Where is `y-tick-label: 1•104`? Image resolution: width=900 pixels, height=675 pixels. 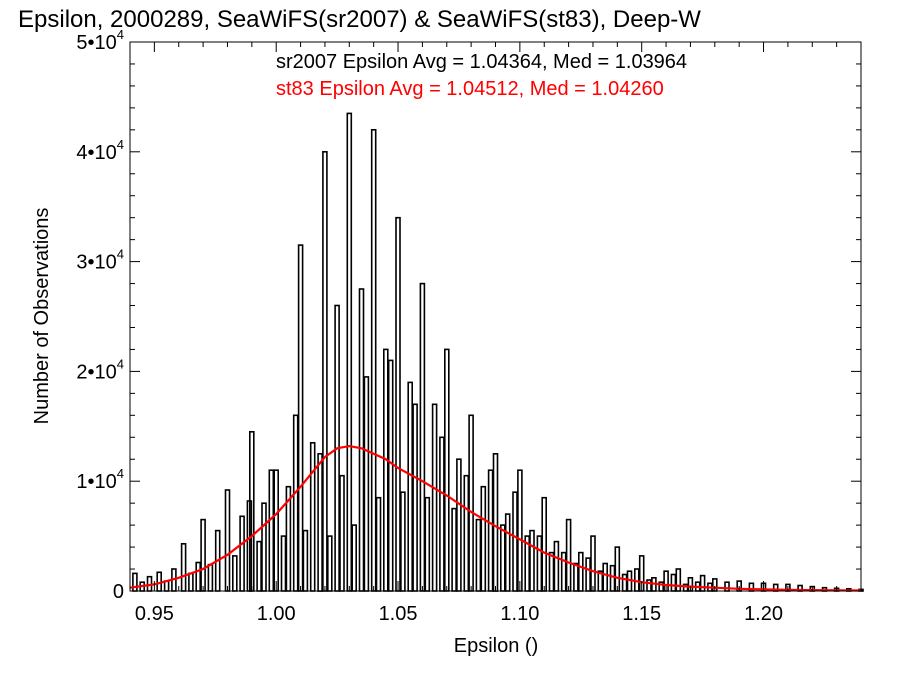
y-tick-label: 1•104 is located at coordinates (100, 479).